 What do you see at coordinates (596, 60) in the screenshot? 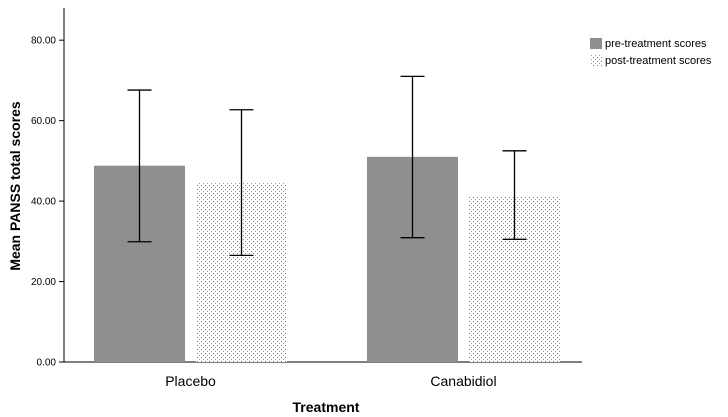
I see `legend-swatch-post` at bounding box center [596, 60].